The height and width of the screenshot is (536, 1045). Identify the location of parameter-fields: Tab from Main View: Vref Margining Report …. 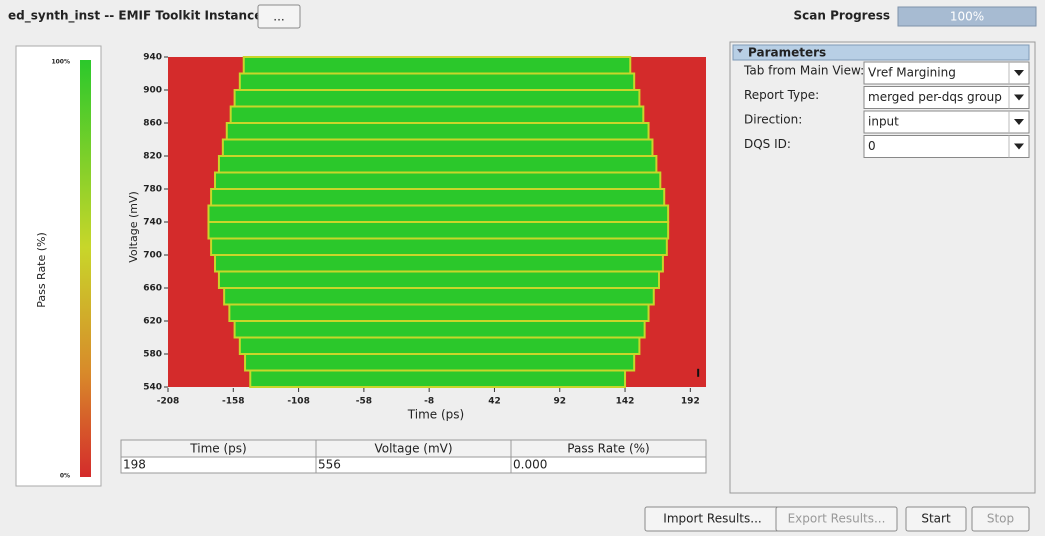
(886, 109).